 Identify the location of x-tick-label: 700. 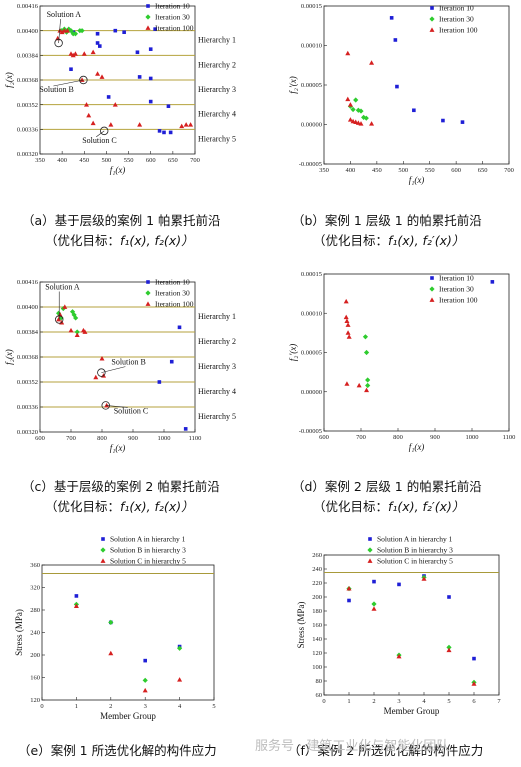
(361, 437).